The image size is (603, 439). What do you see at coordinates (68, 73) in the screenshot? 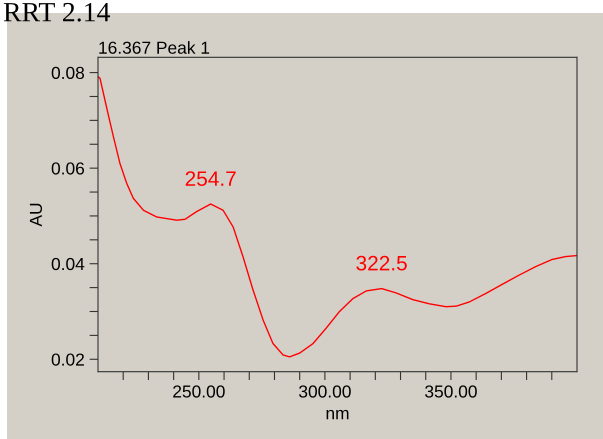
I see `y-tick-label: 0.08` at bounding box center [68, 73].